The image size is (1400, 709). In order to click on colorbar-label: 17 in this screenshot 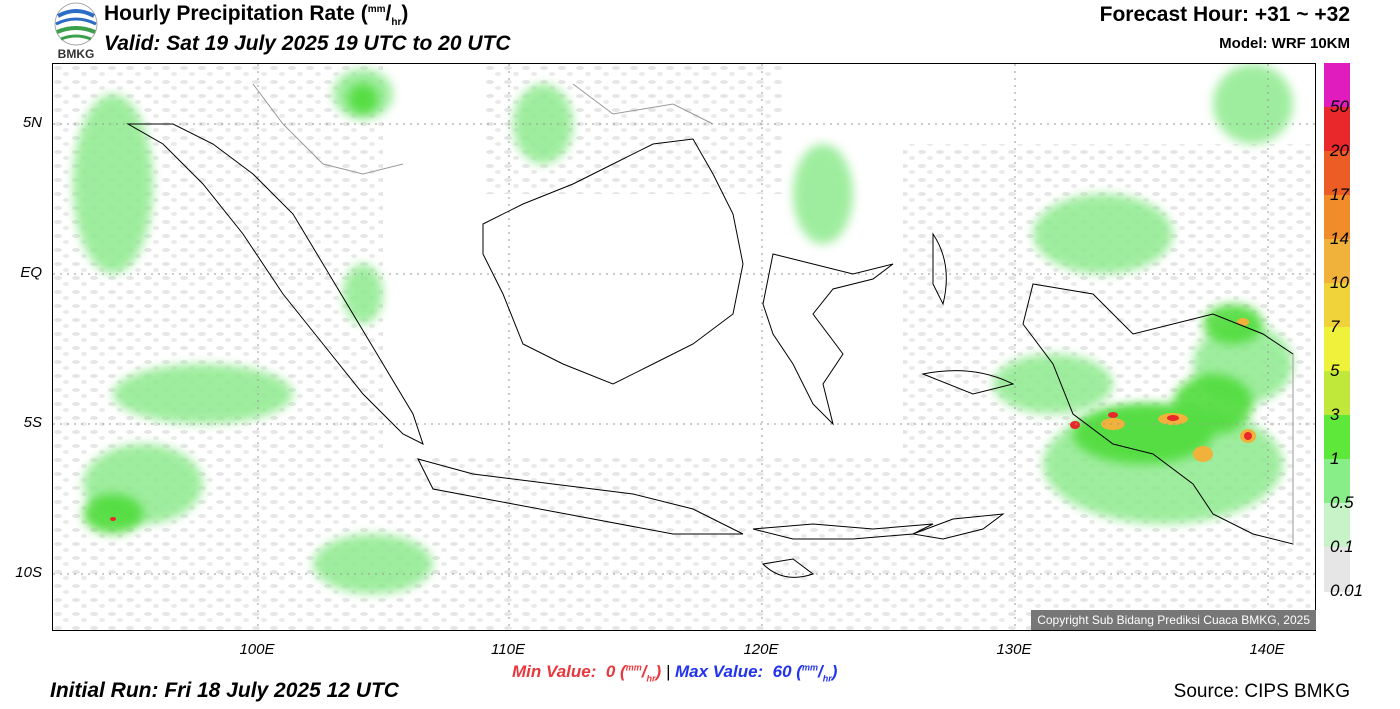, I will do `click(1339, 194)`.